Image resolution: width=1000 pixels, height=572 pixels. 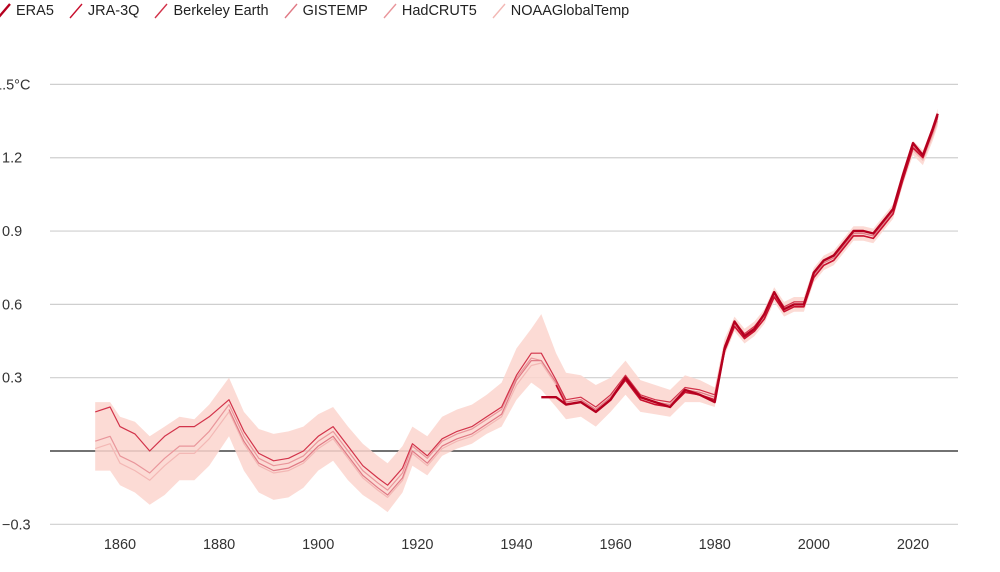 I want to click on x-tick-label: 1900, so click(x=318, y=545).